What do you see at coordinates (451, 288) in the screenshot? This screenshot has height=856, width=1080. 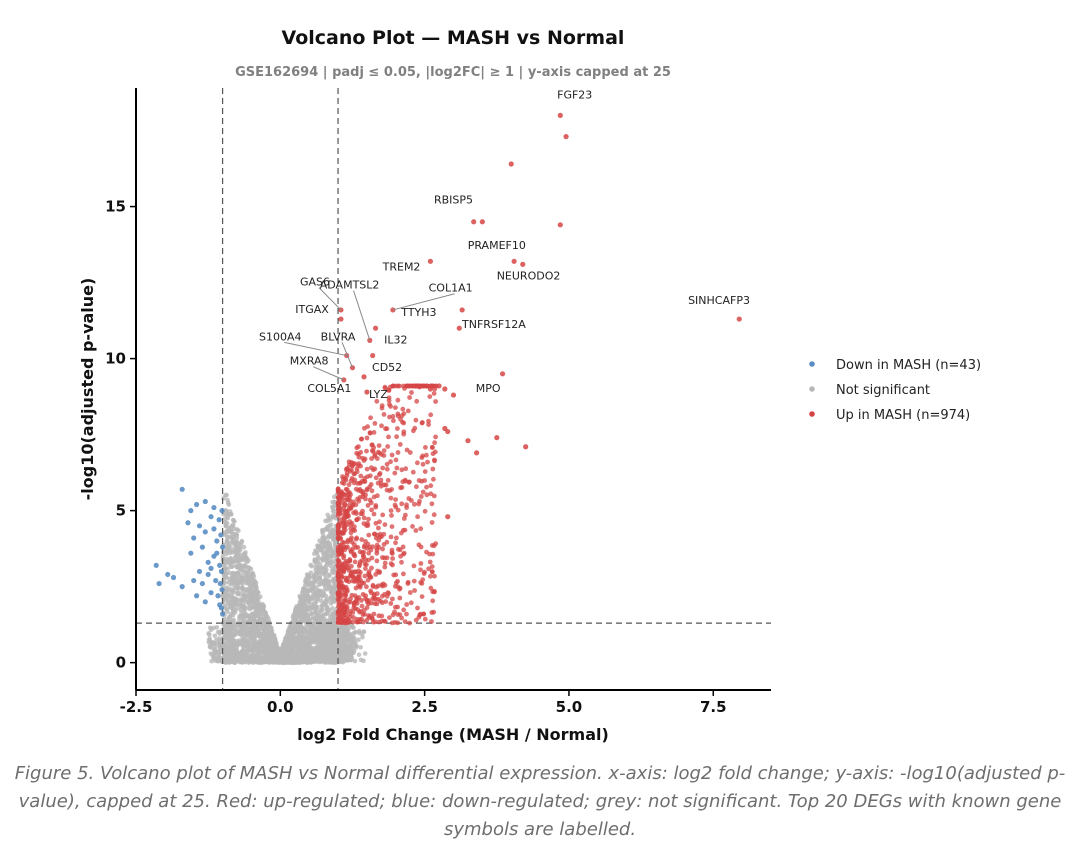 I see `gene-label: COL1A1` at bounding box center [451, 288].